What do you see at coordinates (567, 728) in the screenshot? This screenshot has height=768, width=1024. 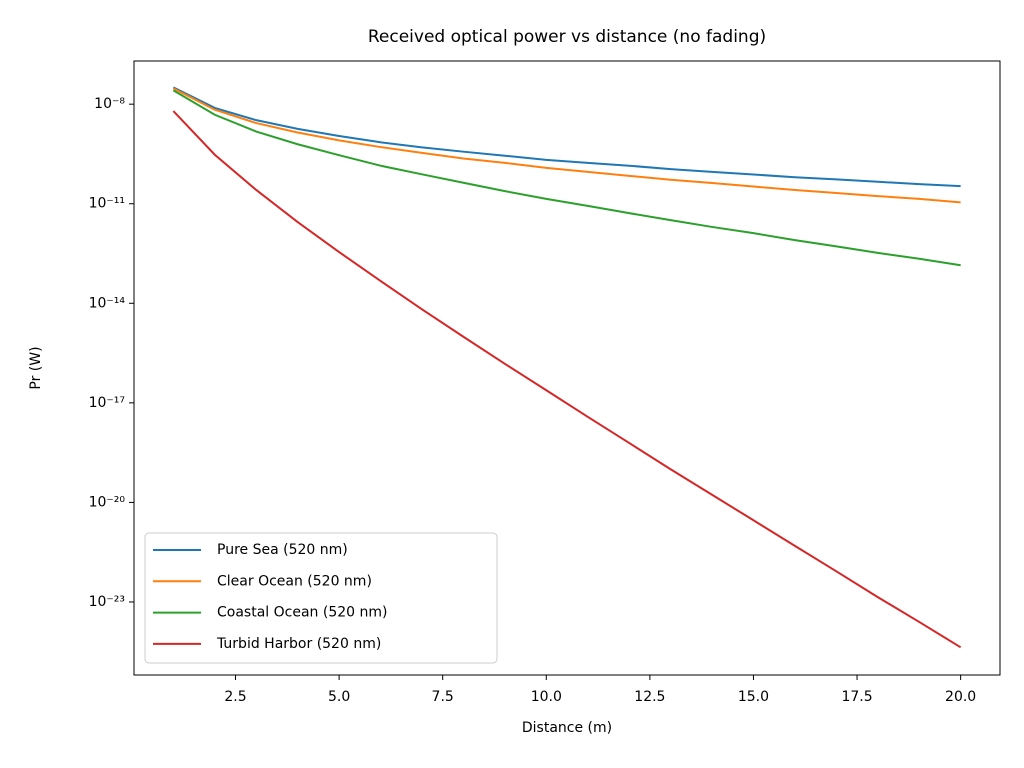 I see `x-axis-label: Distance (m)` at bounding box center [567, 728].